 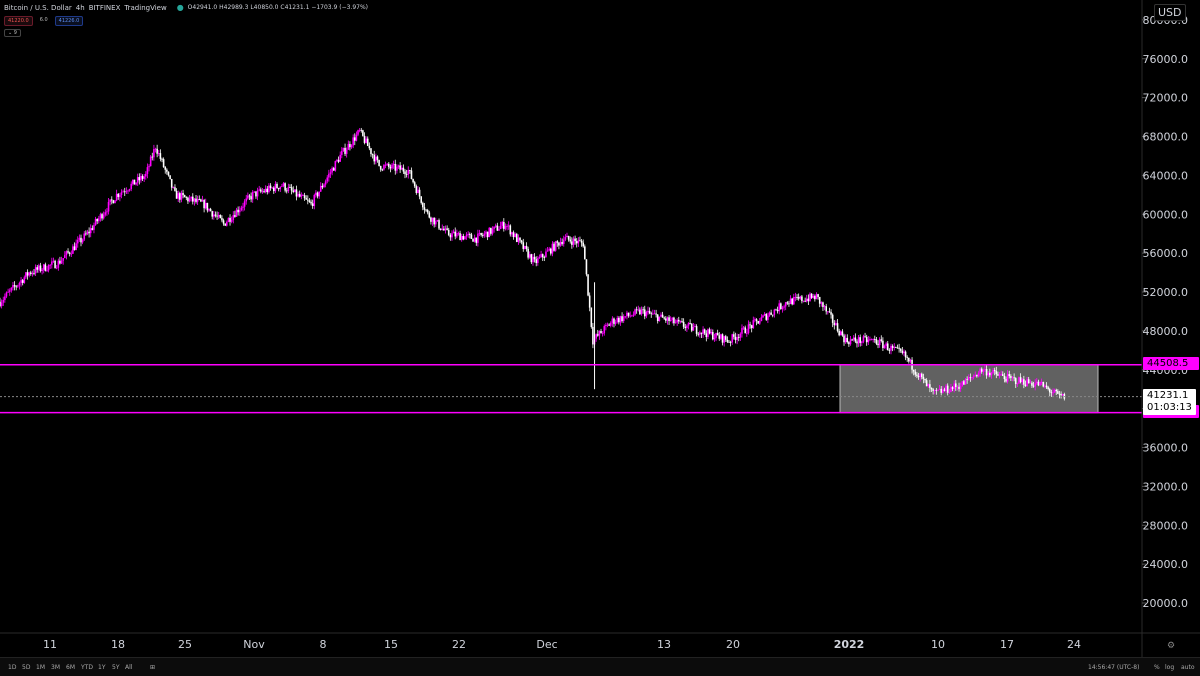 I want to click on date-range-icon: ⊞, so click(x=153, y=667).